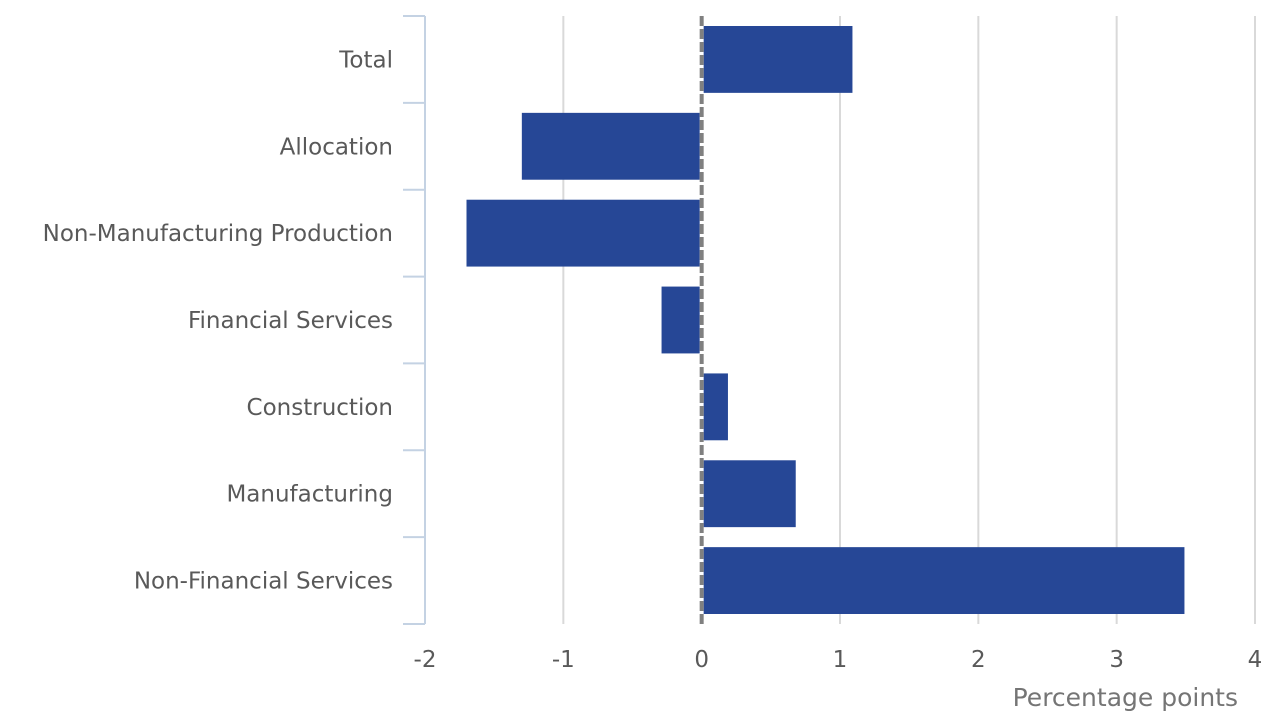 The height and width of the screenshot is (711, 1265). What do you see at coordinates (701, 660) in the screenshot?
I see `x-tick-label: 0` at bounding box center [701, 660].